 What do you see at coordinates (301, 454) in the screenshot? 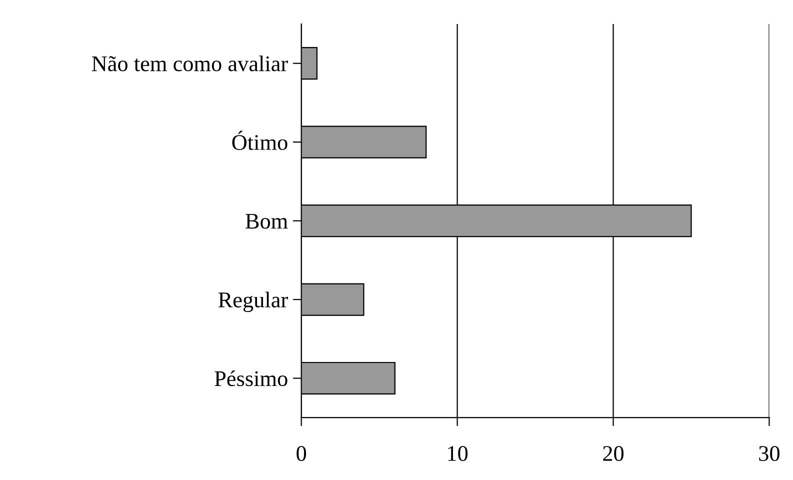
I see `x-tick-label: 0` at bounding box center [301, 454].